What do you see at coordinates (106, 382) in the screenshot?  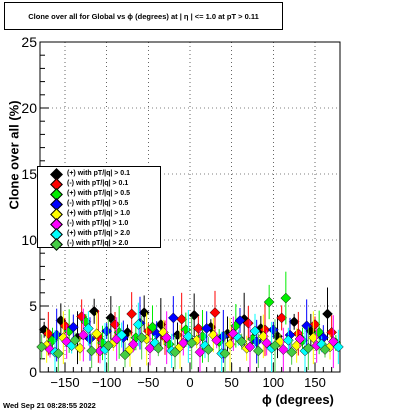 I see `x-tick-label: −100` at bounding box center [106, 382].